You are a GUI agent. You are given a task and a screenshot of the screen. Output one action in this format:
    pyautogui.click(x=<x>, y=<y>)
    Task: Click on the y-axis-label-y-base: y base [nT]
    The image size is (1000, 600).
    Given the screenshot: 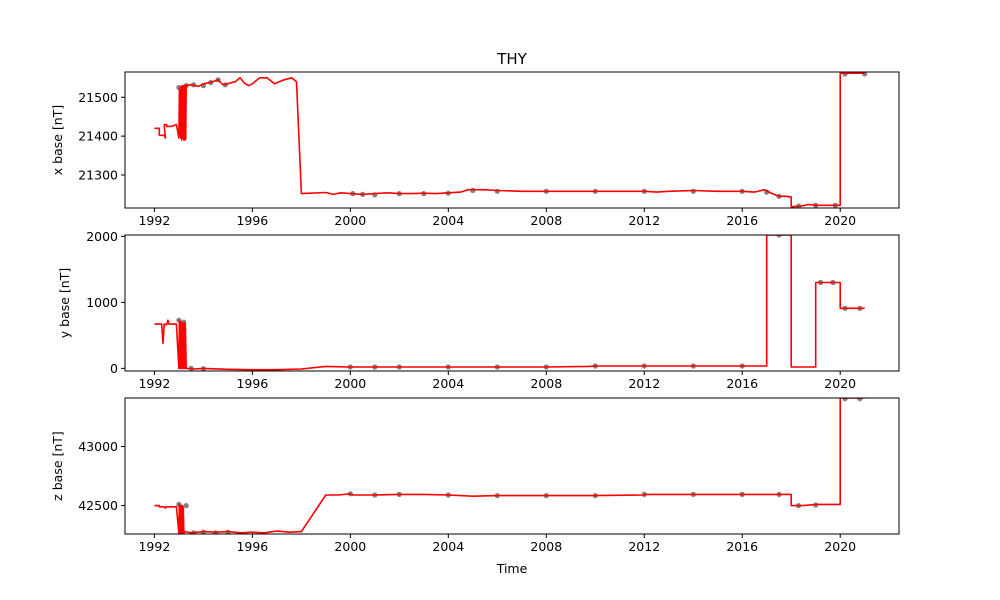 What is the action you would take?
    pyautogui.click(x=64, y=303)
    